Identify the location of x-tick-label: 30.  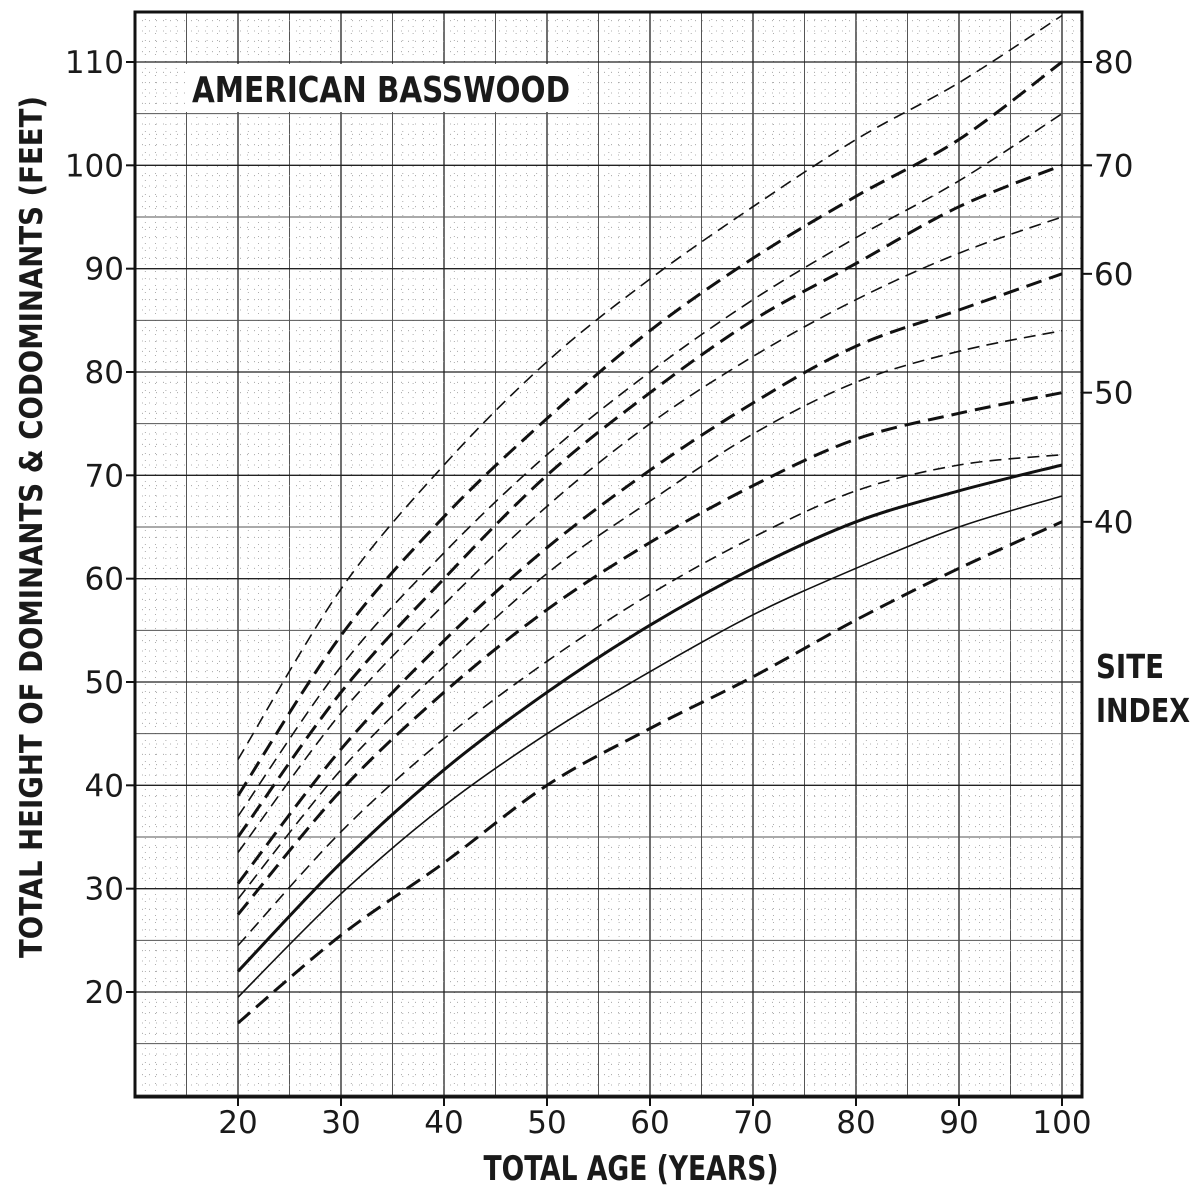
(340, 1123).